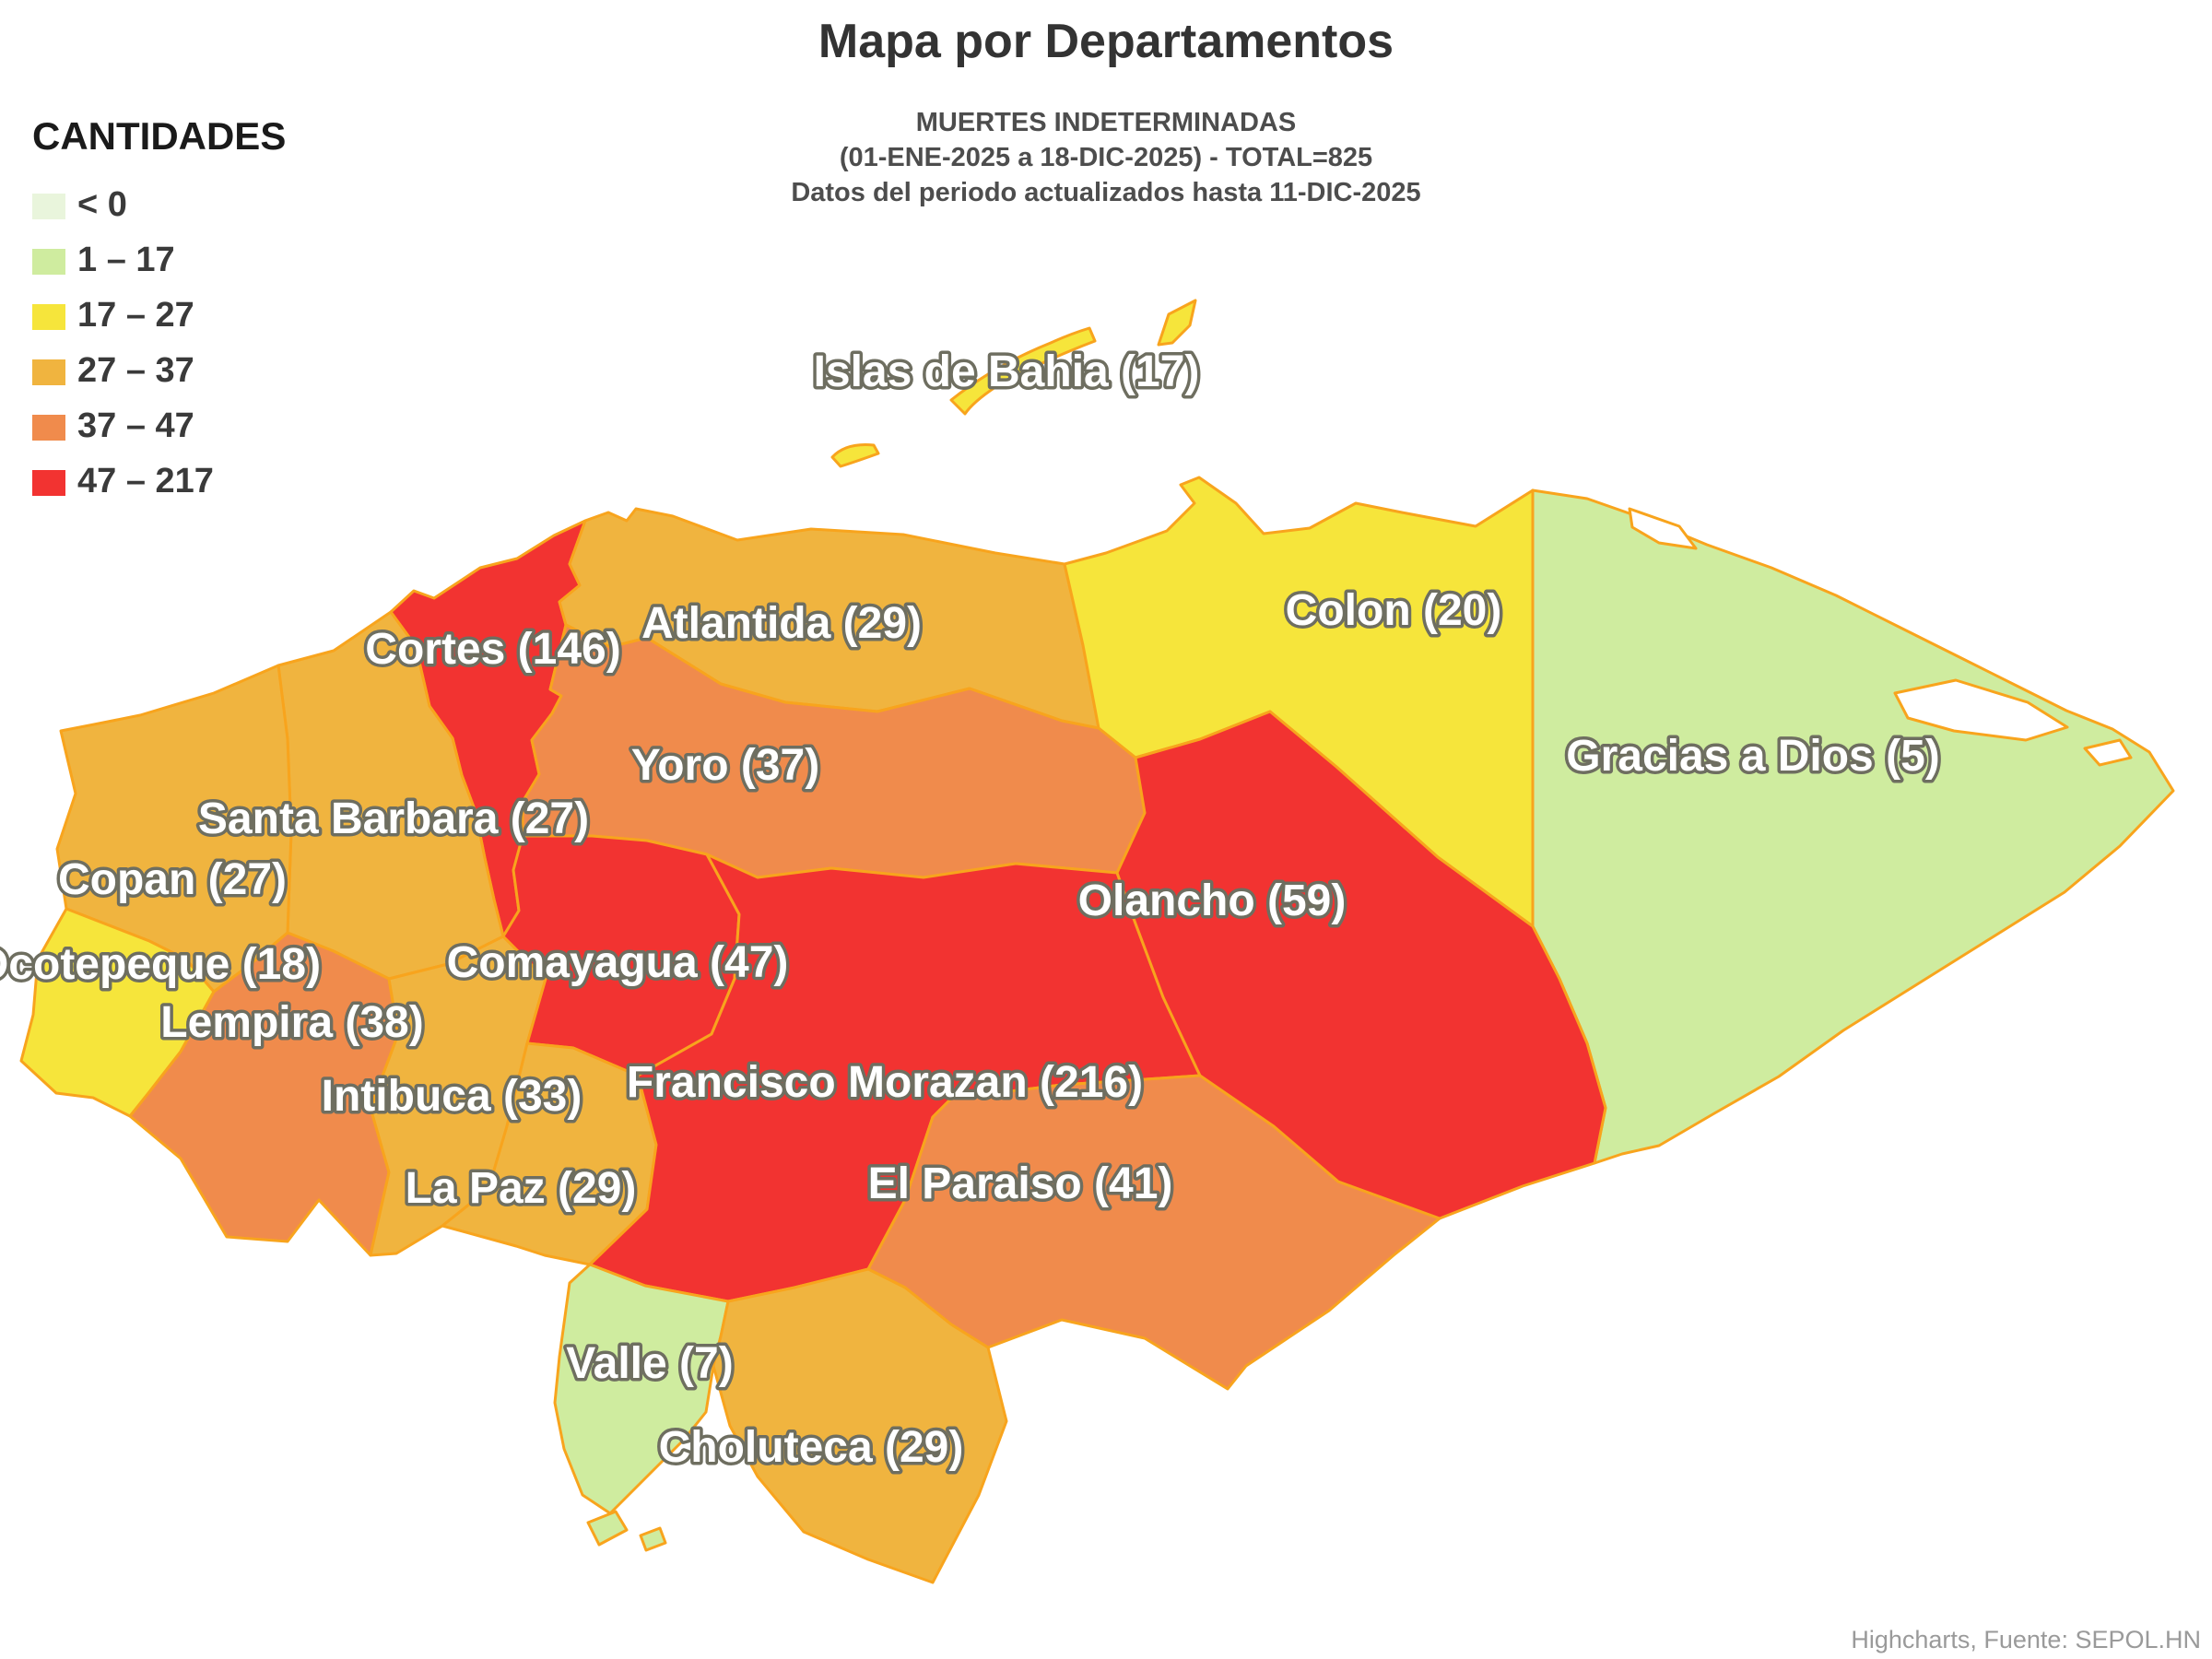  I want to click on label-cortes: Cortes (146), so click(492, 649).